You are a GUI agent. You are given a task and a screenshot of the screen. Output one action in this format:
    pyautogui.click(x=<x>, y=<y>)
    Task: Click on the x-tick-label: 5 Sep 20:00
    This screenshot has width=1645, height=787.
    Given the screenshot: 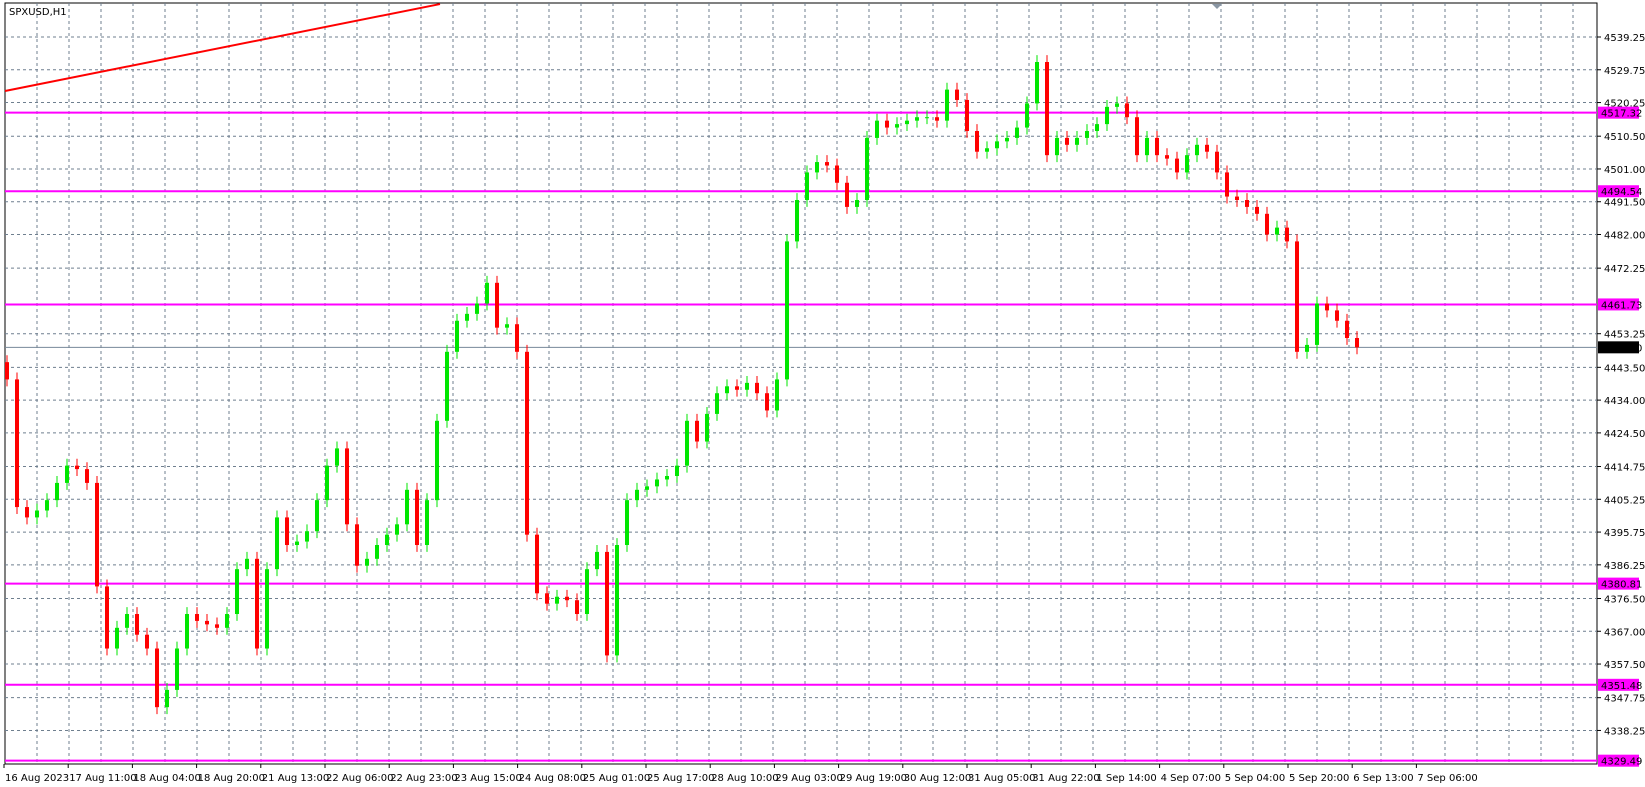 What is the action you would take?
    pyautogui.click(x=1319, y=778)
    